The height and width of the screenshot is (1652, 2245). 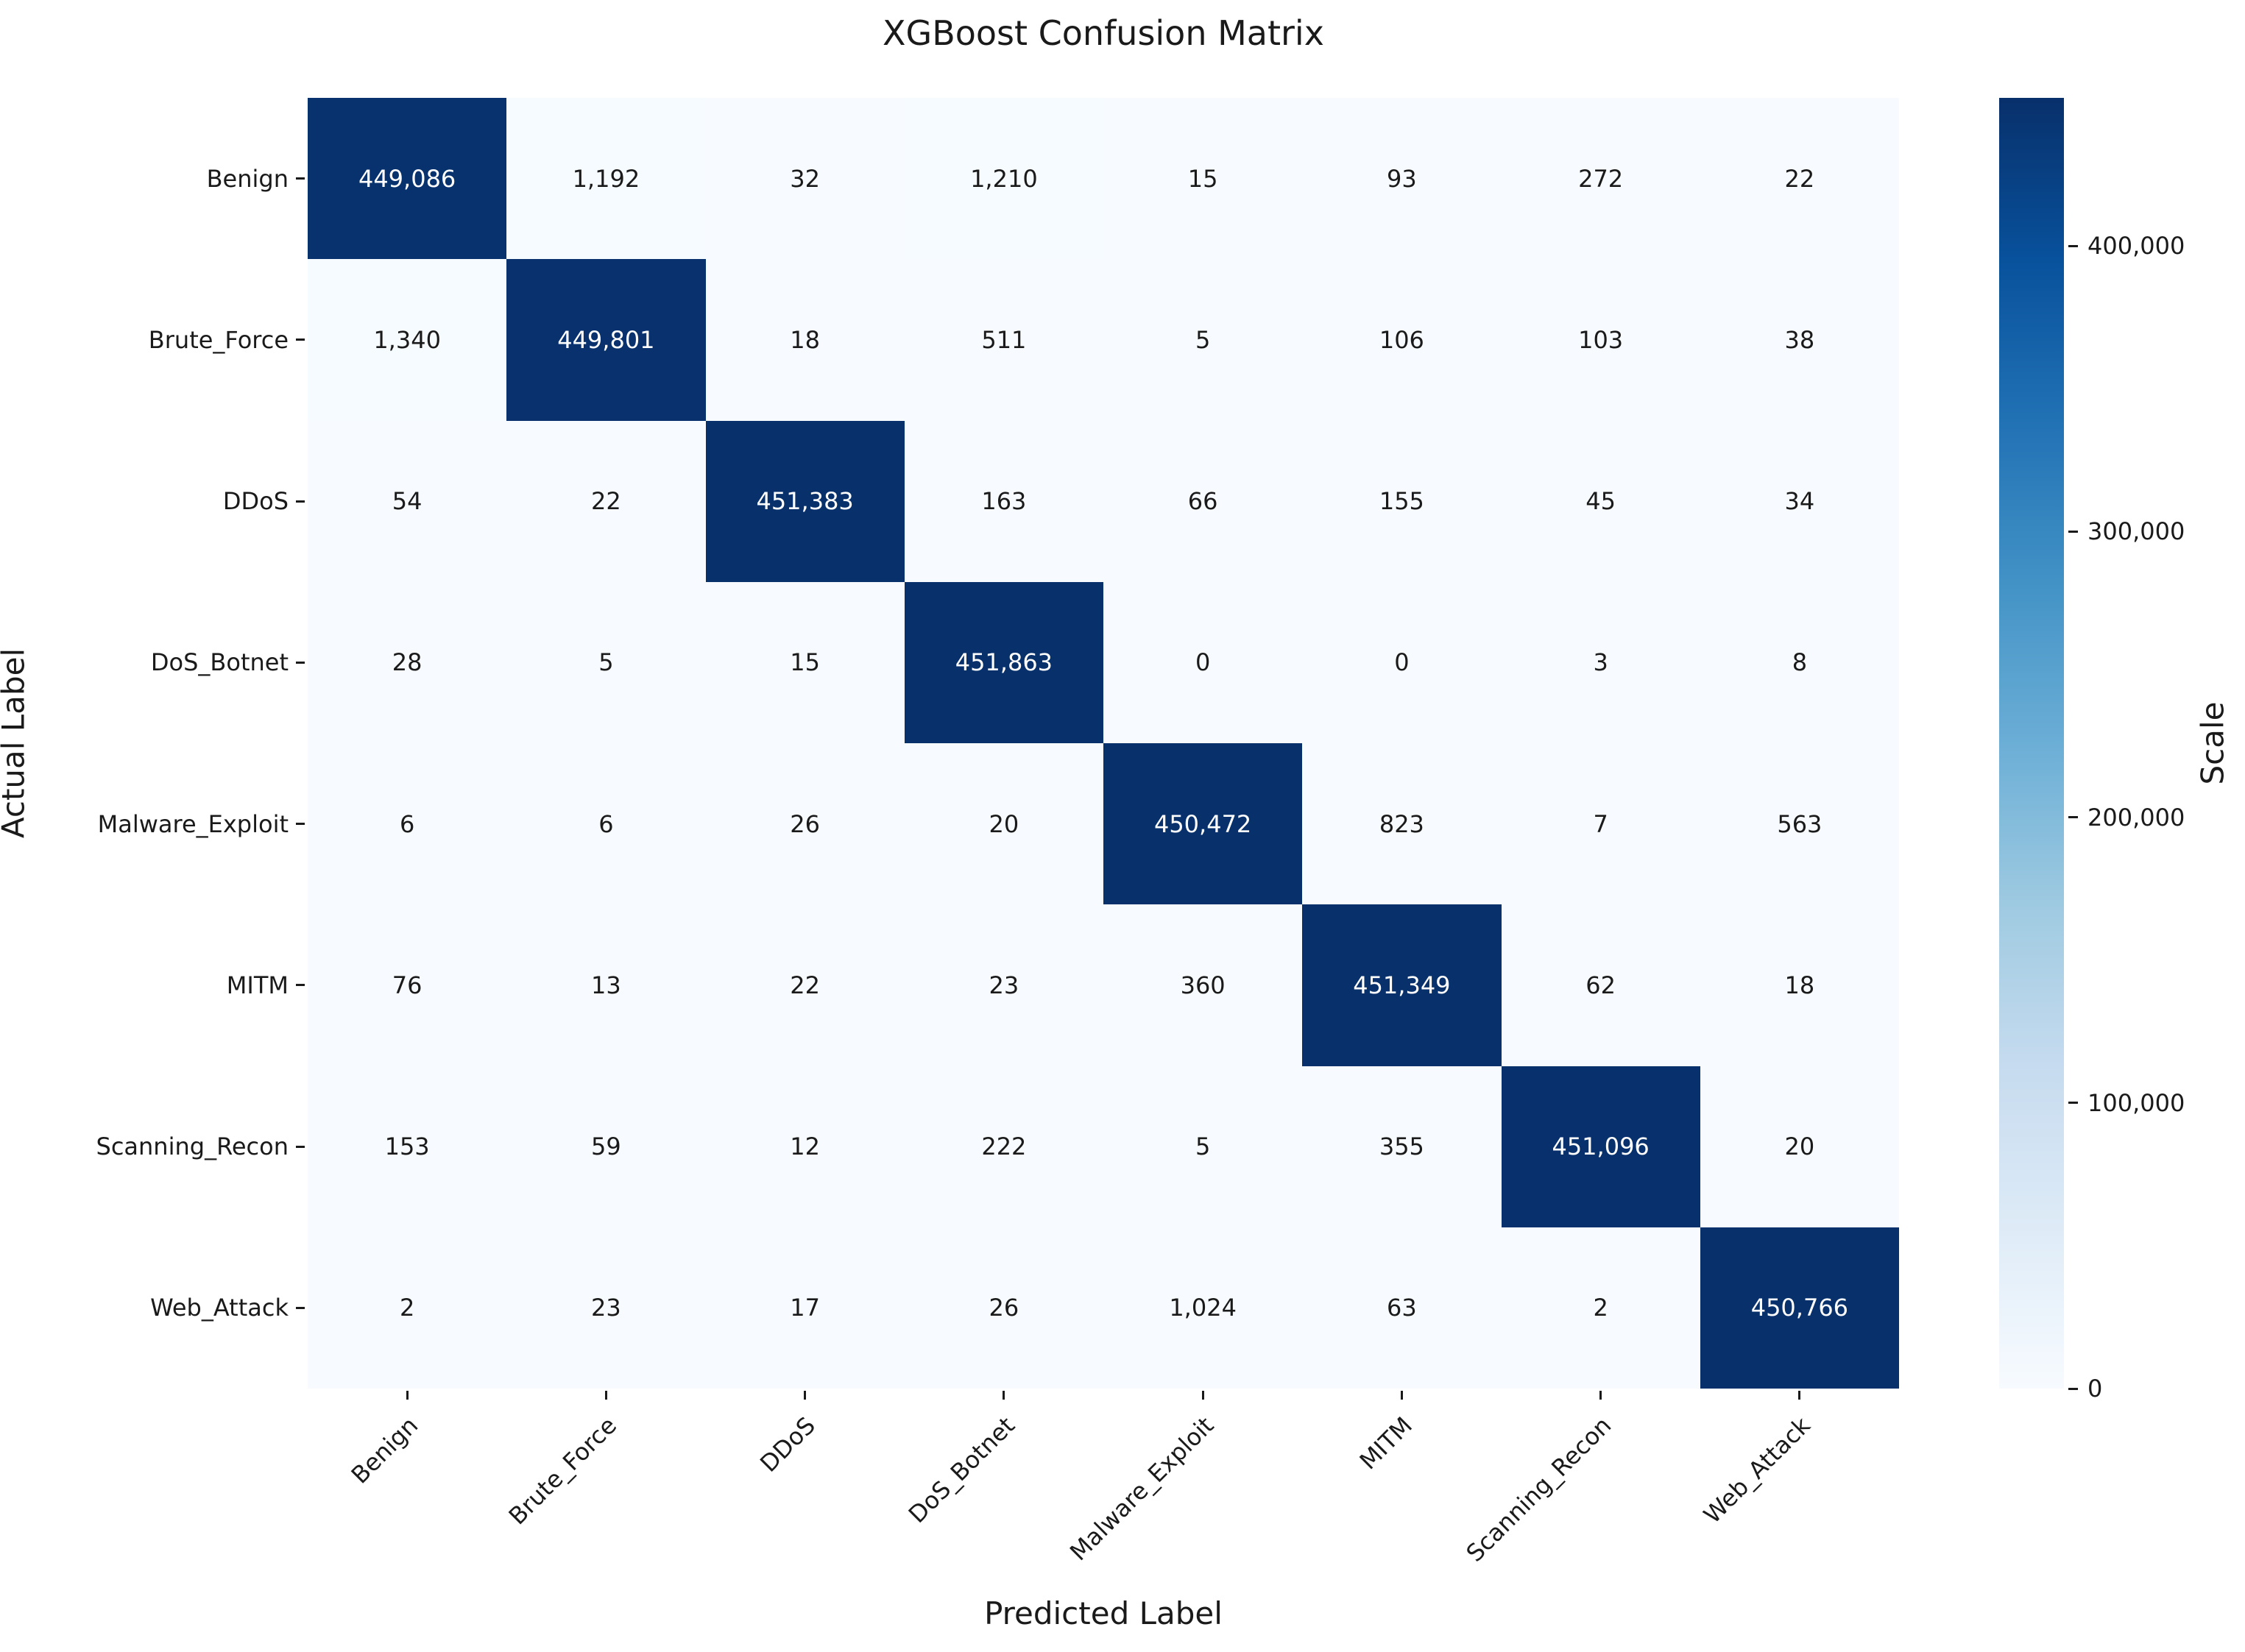 What do you see at coordinates (563, 1471) in the screenshot?
I see `x-tick-label-text: Brute_Force` at bounding box center [563, 1471].